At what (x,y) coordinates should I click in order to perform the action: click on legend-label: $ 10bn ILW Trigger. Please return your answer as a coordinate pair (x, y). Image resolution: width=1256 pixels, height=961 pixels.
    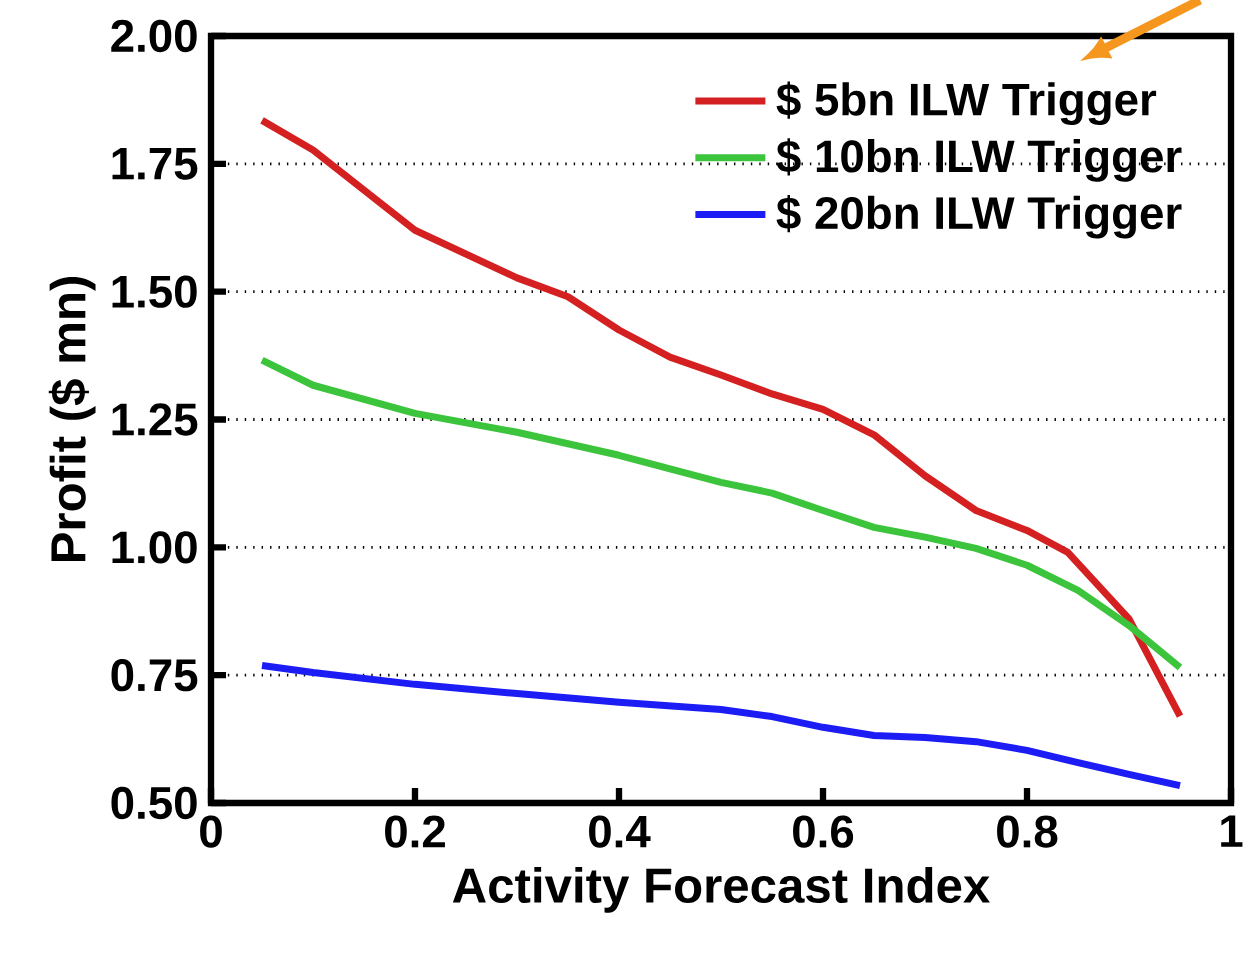
    Looking at the image, I should click on (979, 160).